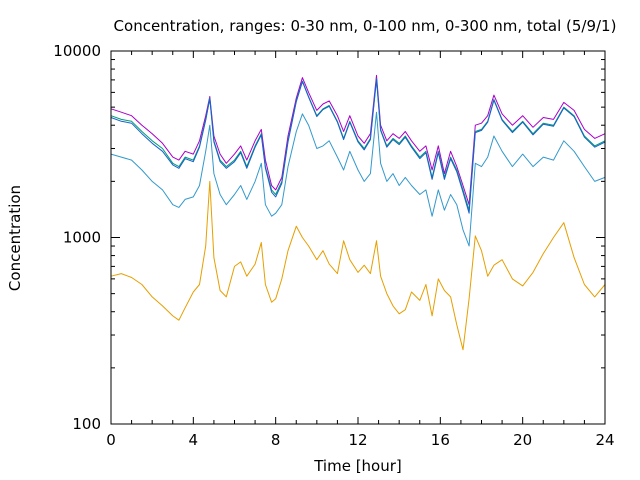 The height and width of the screenshot is (480, 640). What do you see at coordinates (111, 440) in the screenshot?
I see `x-tick-label: 0` at bounding box center [111, 440].